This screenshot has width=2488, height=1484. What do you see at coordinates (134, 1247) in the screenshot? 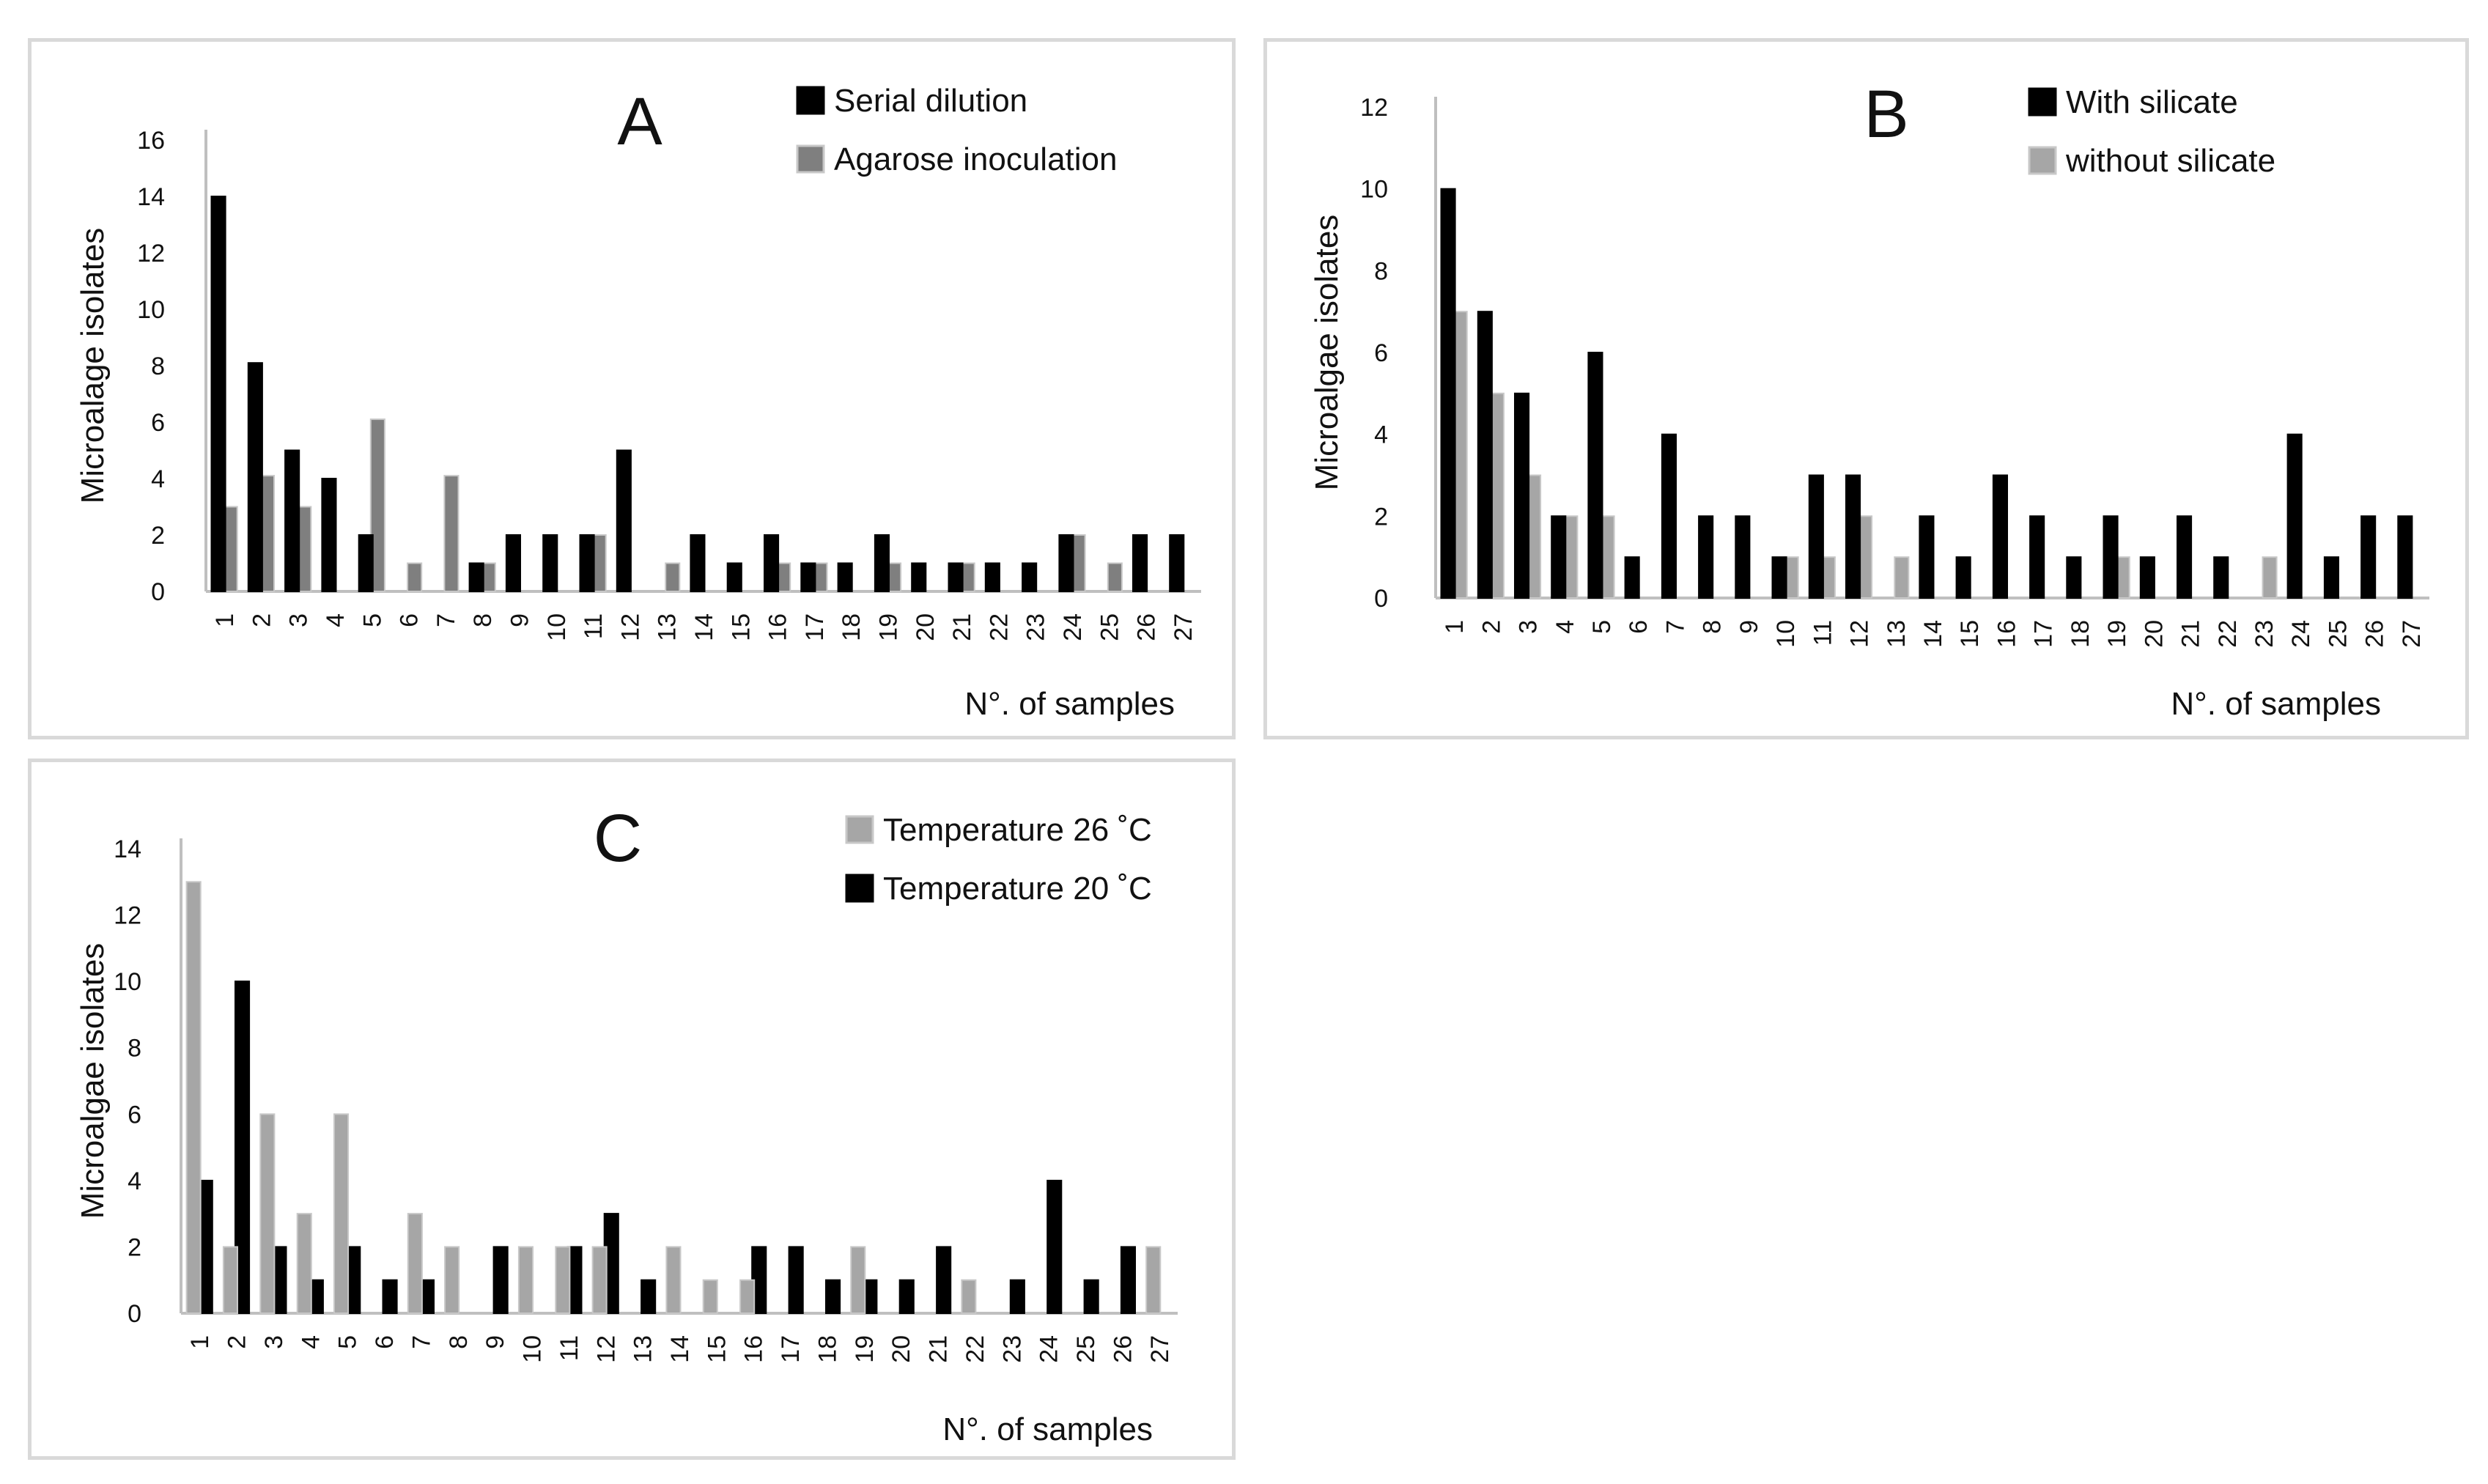
I see `chart-c-y-tick-label: 2` at bounding box center [134, 1247].